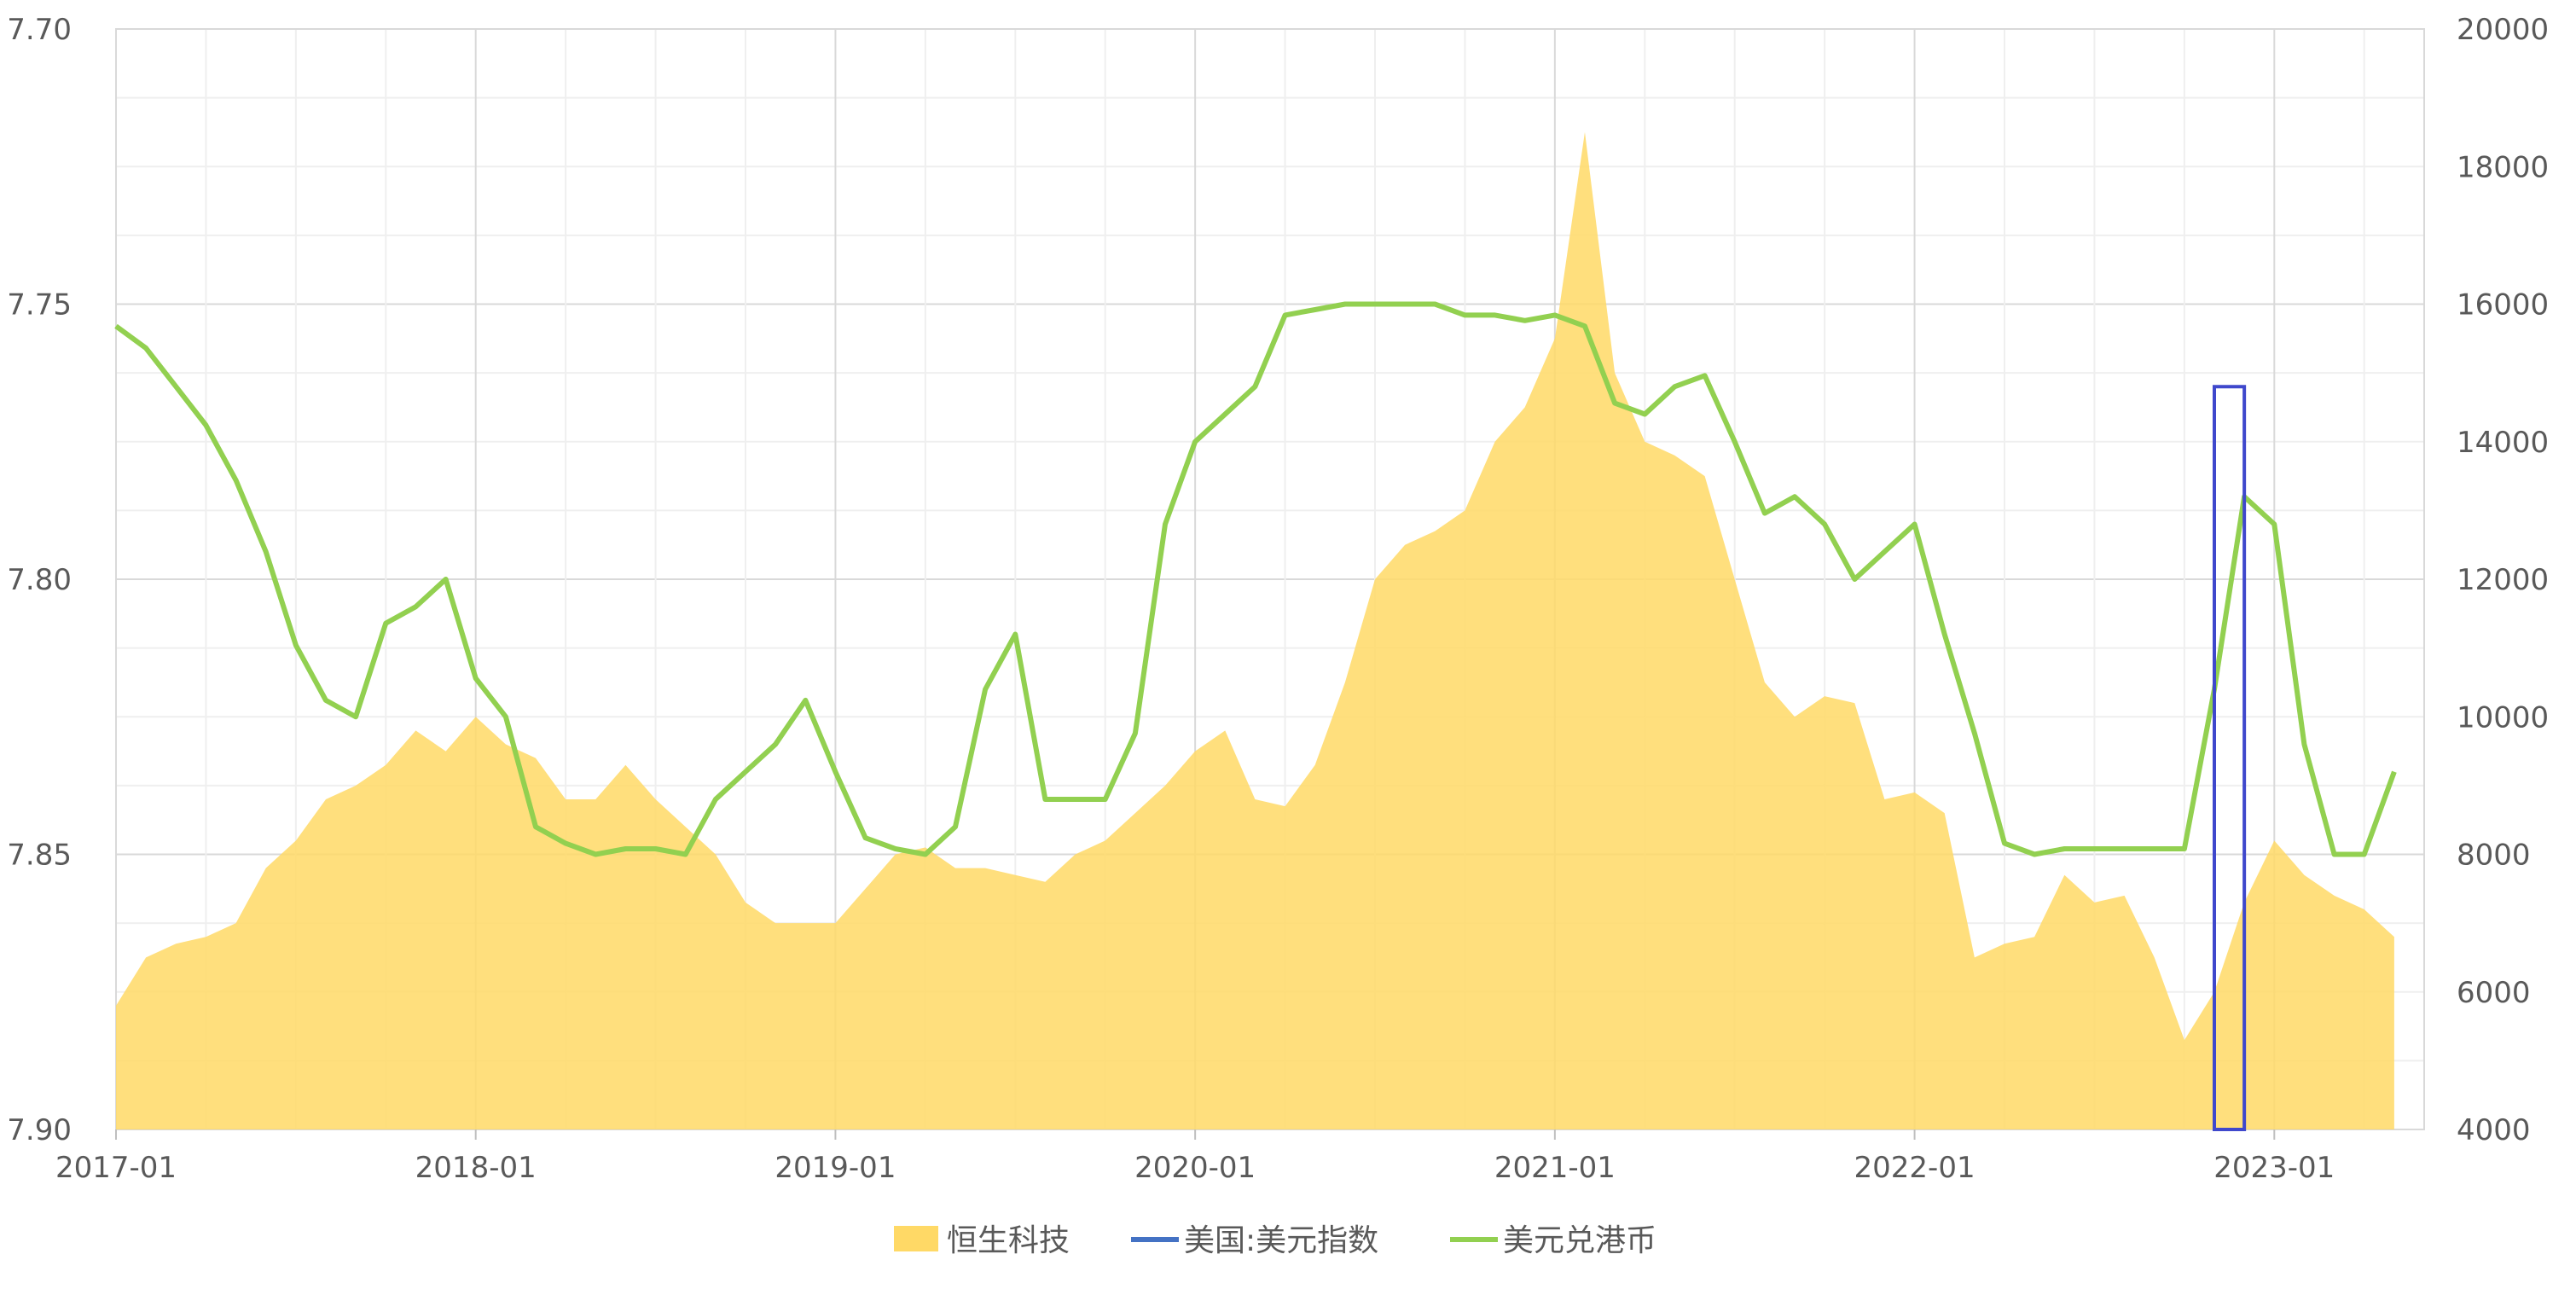 The height and width of the screenshot is (1289, 2576). What do you see at coordinates (39, 856) in the screenshot?
I see `y-left-tick-label: 7.85` at bounding box center [39, 856].